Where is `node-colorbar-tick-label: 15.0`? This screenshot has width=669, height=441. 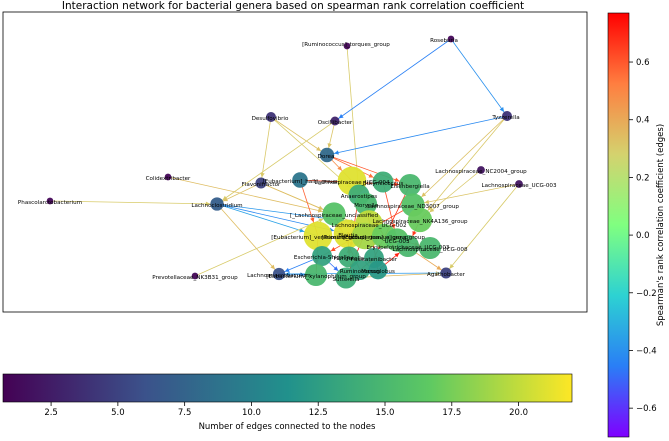
node-colorbar-tick-label: 15.0 is located at coordinates (385, 413).